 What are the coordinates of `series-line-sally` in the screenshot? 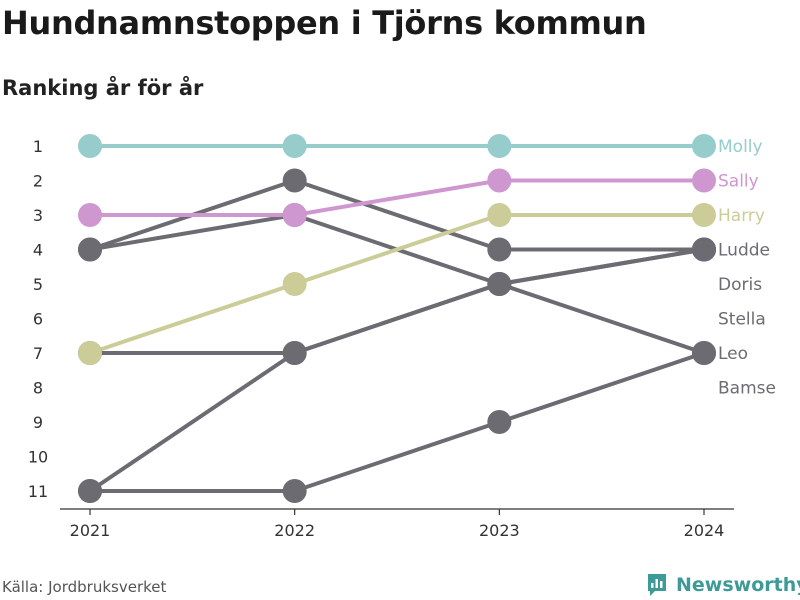 It's located at (397, 197).